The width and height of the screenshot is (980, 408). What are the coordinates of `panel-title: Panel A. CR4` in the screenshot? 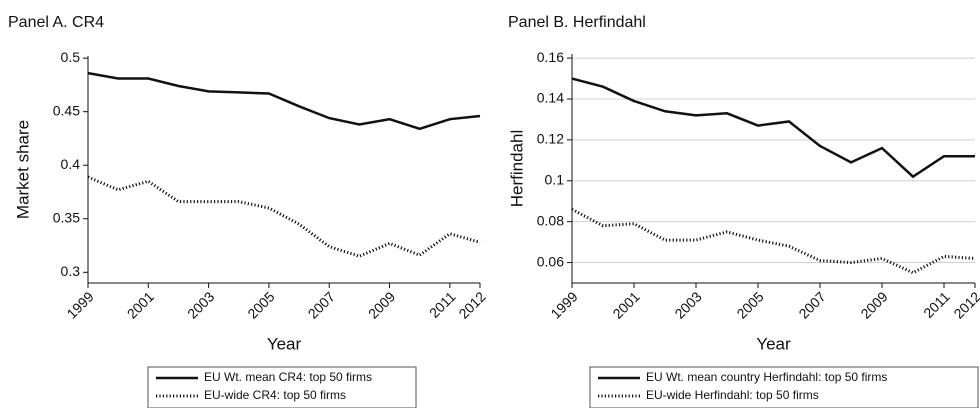 It's located at (56, 22).